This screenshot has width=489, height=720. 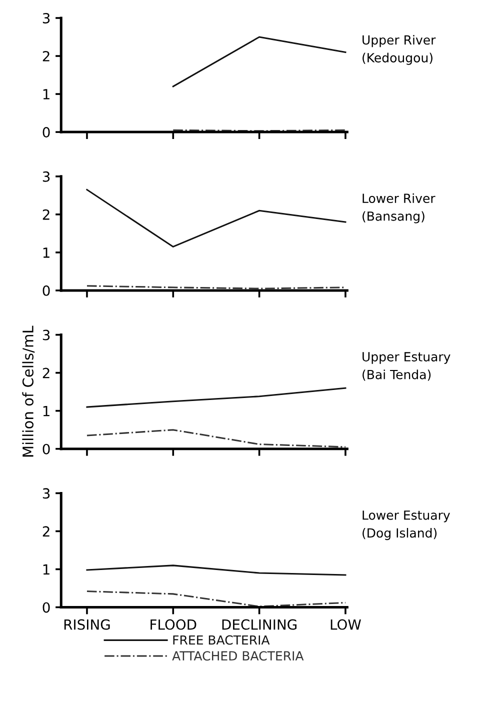 What do you see at coordinates (221, 640) in the screenshot?
I see `text: FREE BACTERIA` at bounding box center [221, 640].